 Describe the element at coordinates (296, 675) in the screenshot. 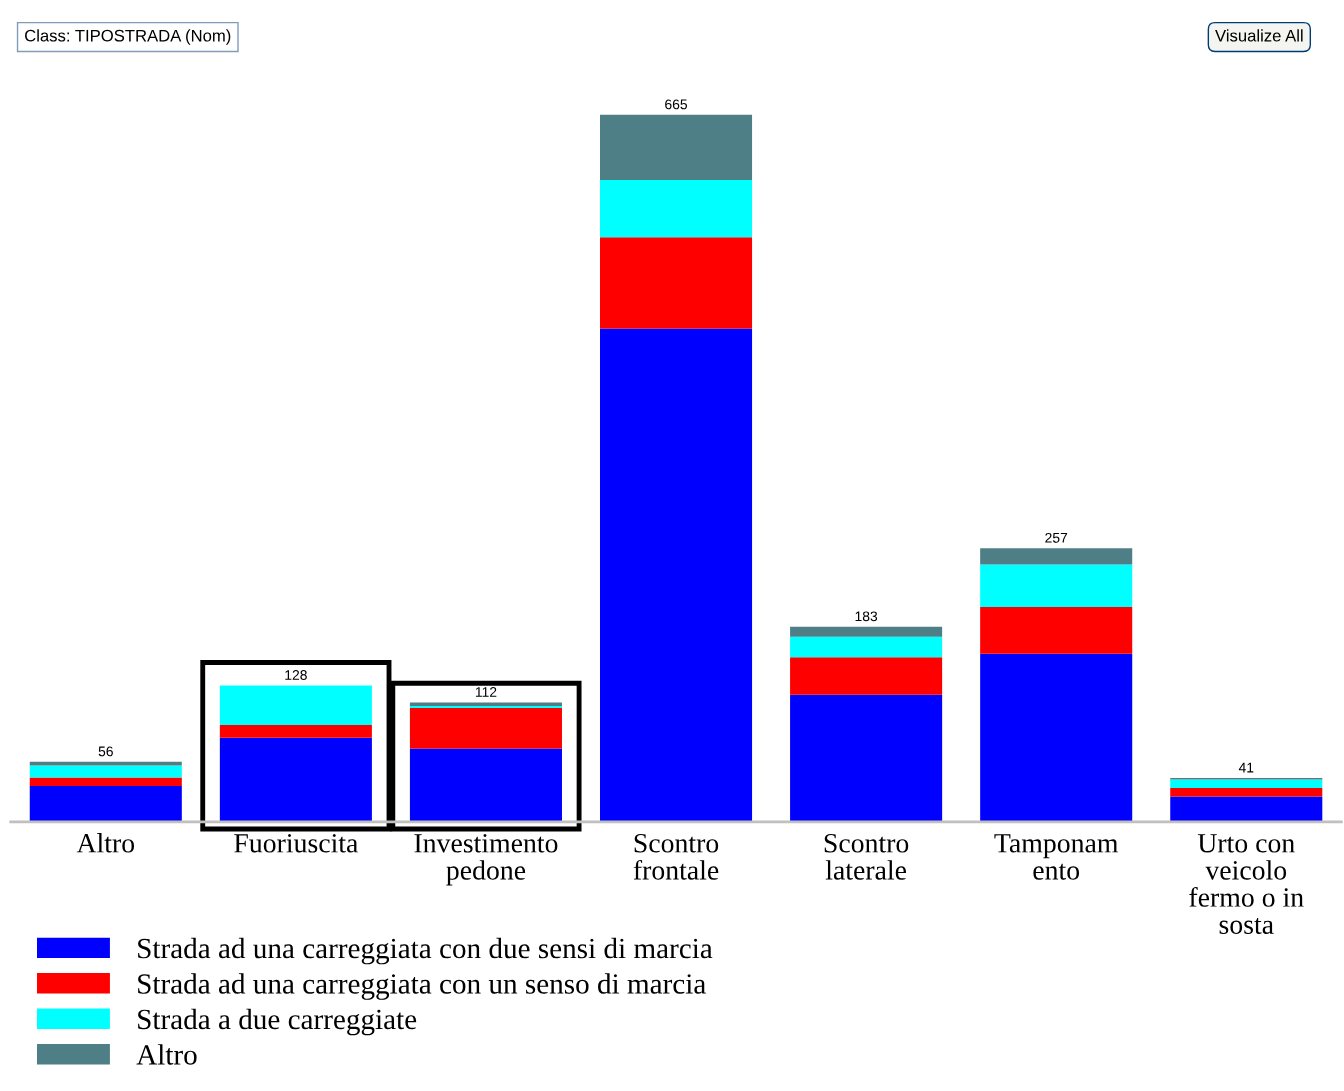

I see `annotation: 128` at that location.